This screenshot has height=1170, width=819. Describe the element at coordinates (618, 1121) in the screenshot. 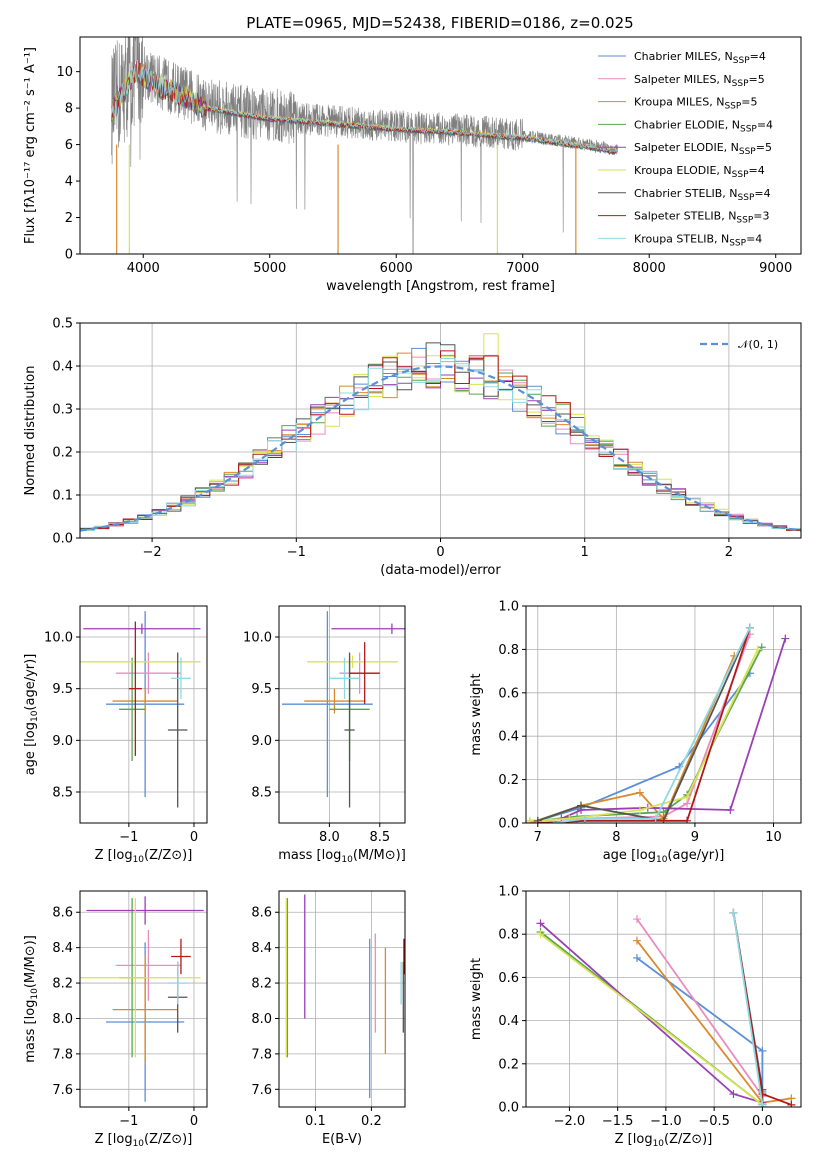

I see `x-tick-label: −1.5` at that location.